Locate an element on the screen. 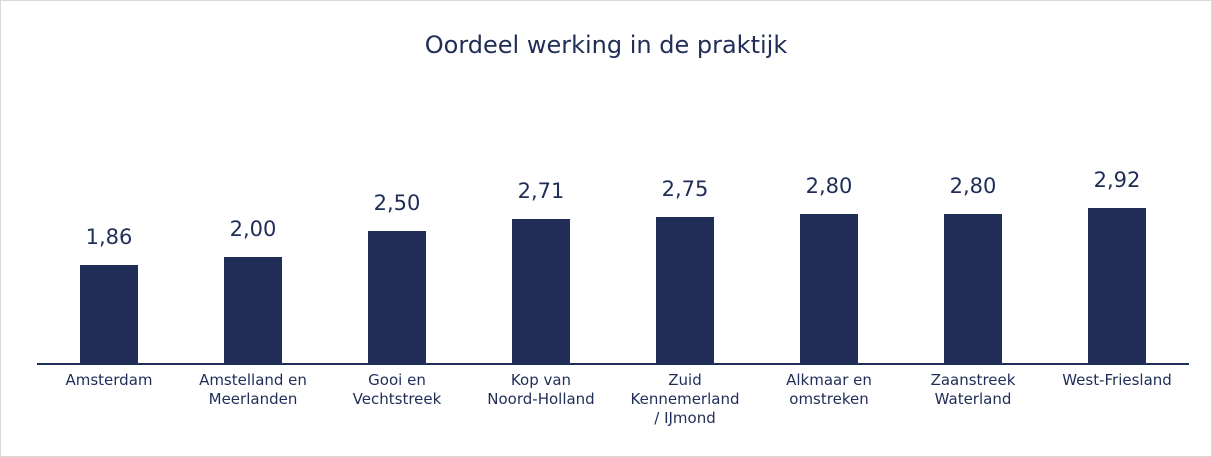 The width and height of the screenshot is (1212, 457). x-tick-label: Amstelland en Meerlanden is located at coordinates (253, 389).